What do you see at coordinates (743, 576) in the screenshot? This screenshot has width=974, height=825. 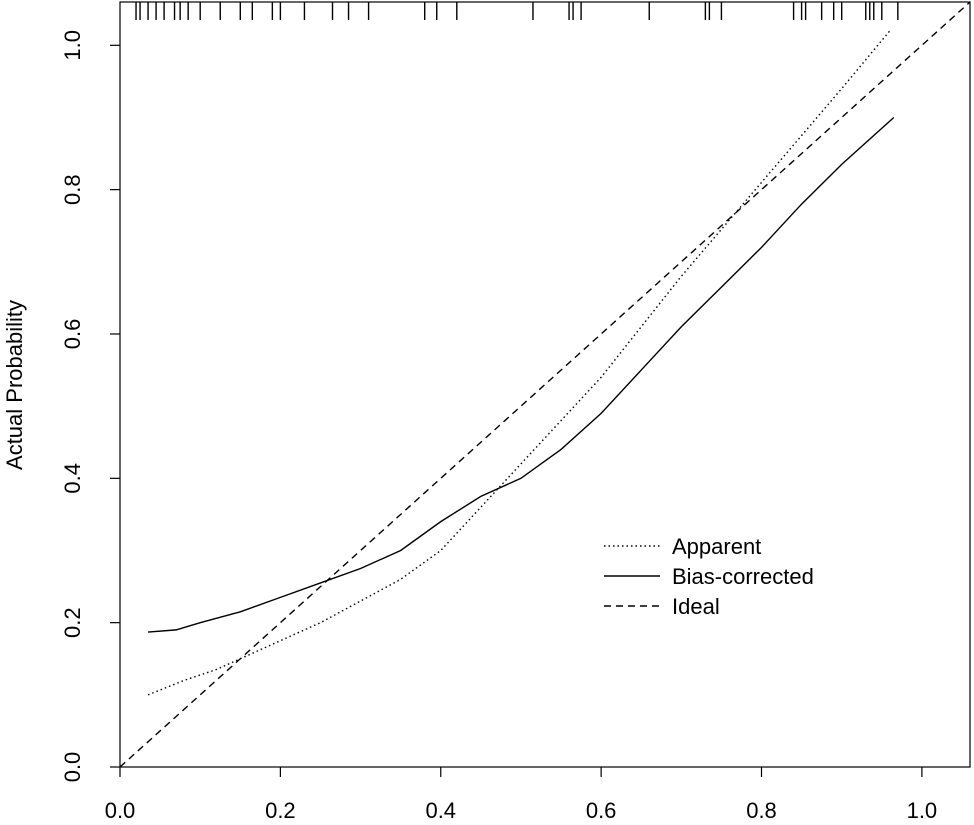 I see `legend-label: Bias-corrected` at bounding box center [743, 576].